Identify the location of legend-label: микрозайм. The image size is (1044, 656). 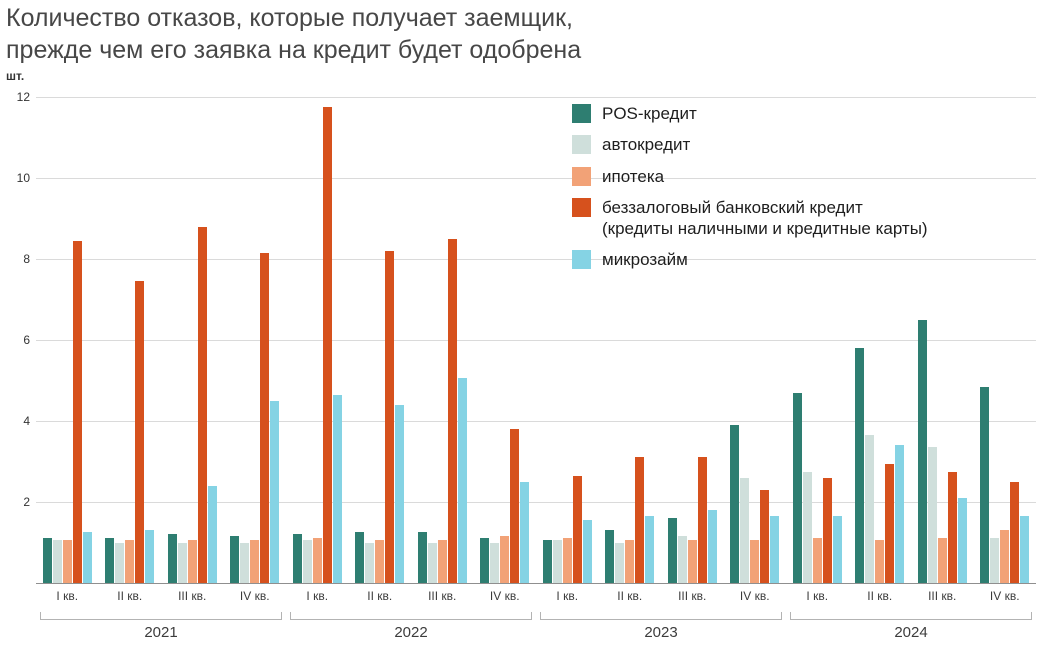
(645, 260).